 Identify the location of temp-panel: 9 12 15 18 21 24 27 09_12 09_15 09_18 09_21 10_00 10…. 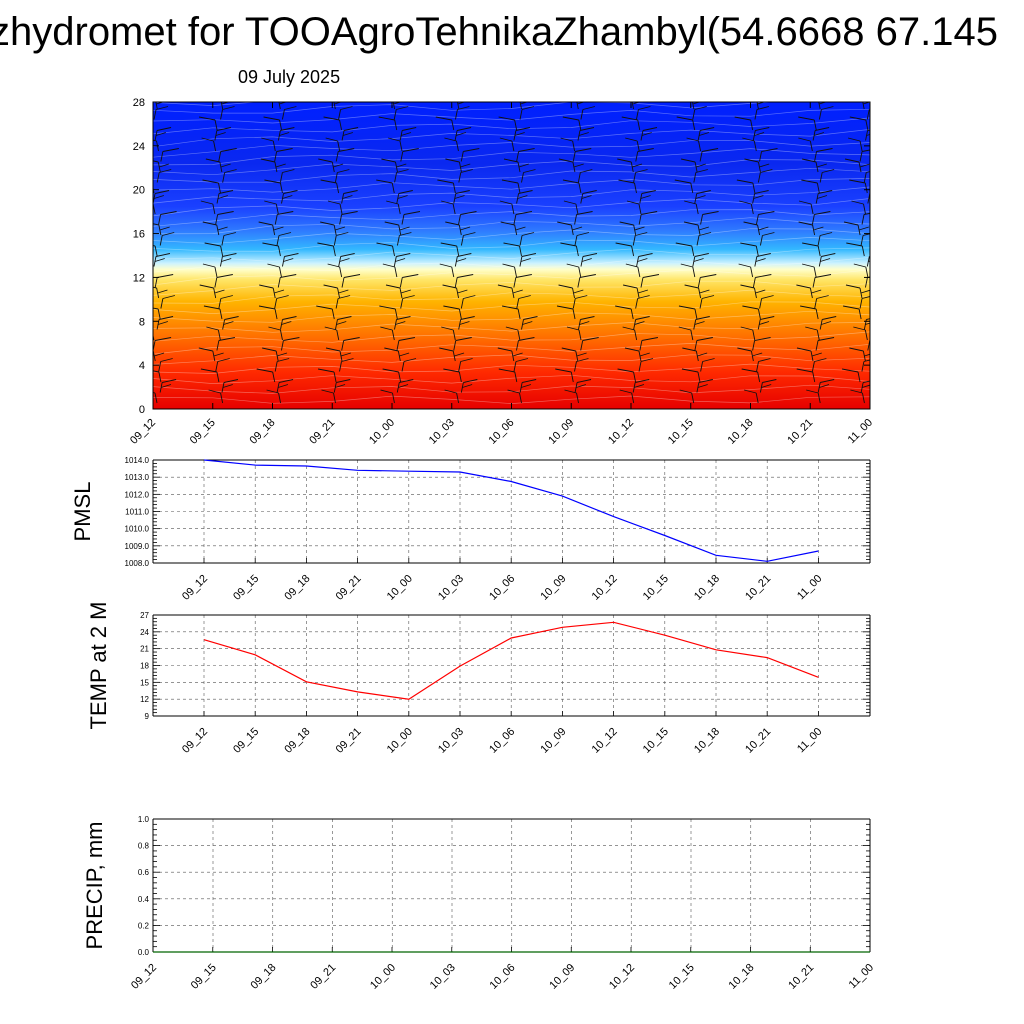
(478, 679).